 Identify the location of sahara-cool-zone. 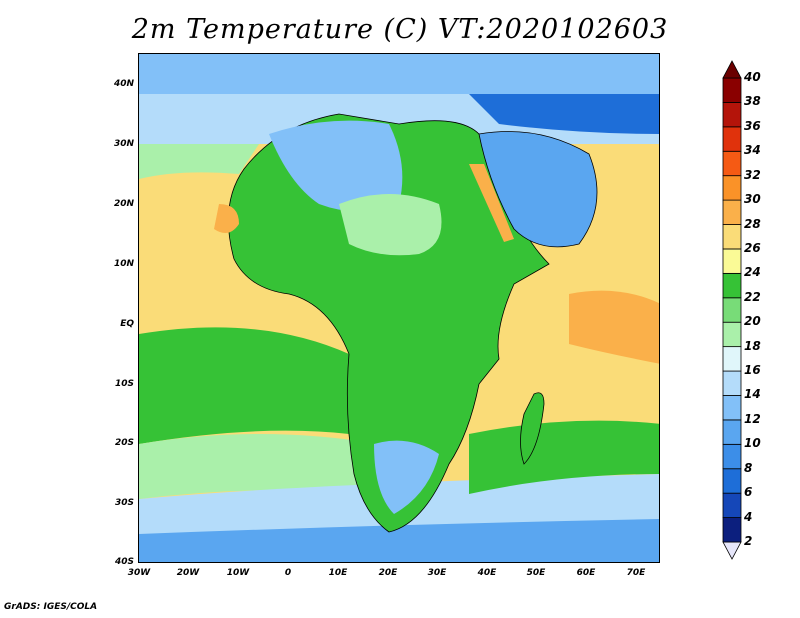
(336, 166).